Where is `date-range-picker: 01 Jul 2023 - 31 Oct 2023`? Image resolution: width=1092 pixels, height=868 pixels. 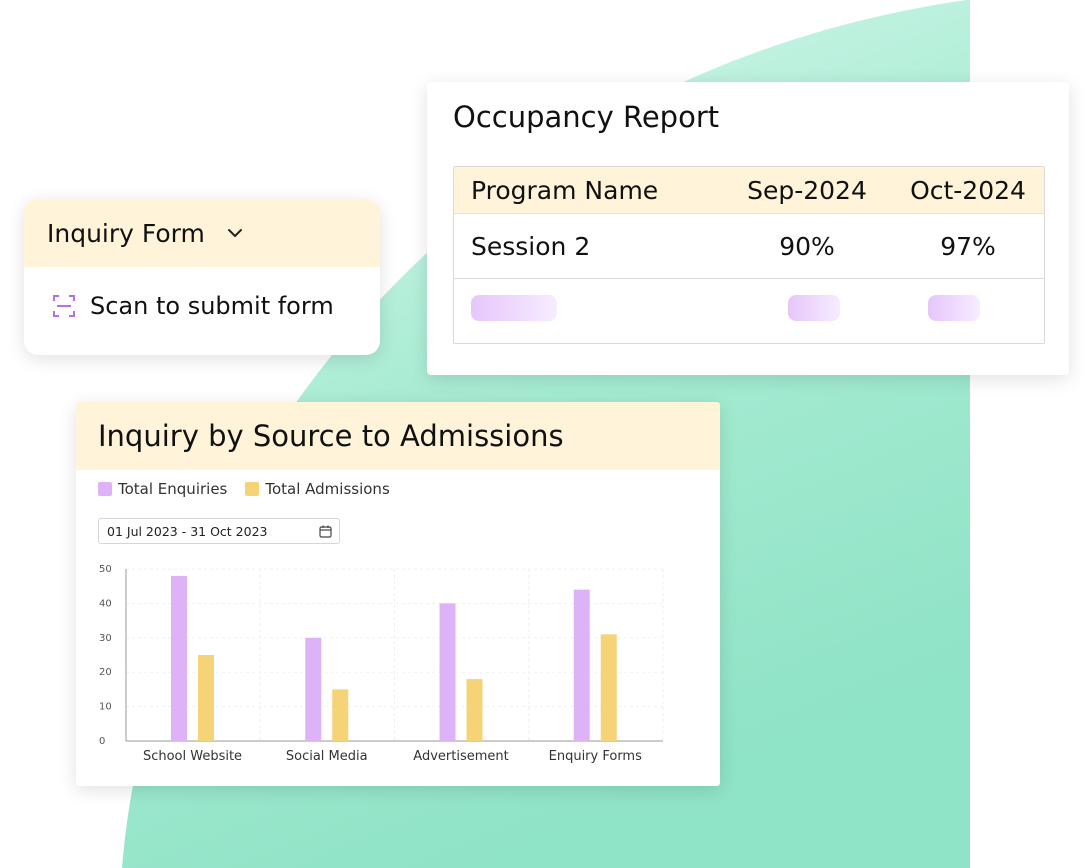
date-range-picker: 01 Jul 2023 - 31 Oct 2023 is located at coordinates (219, 531).